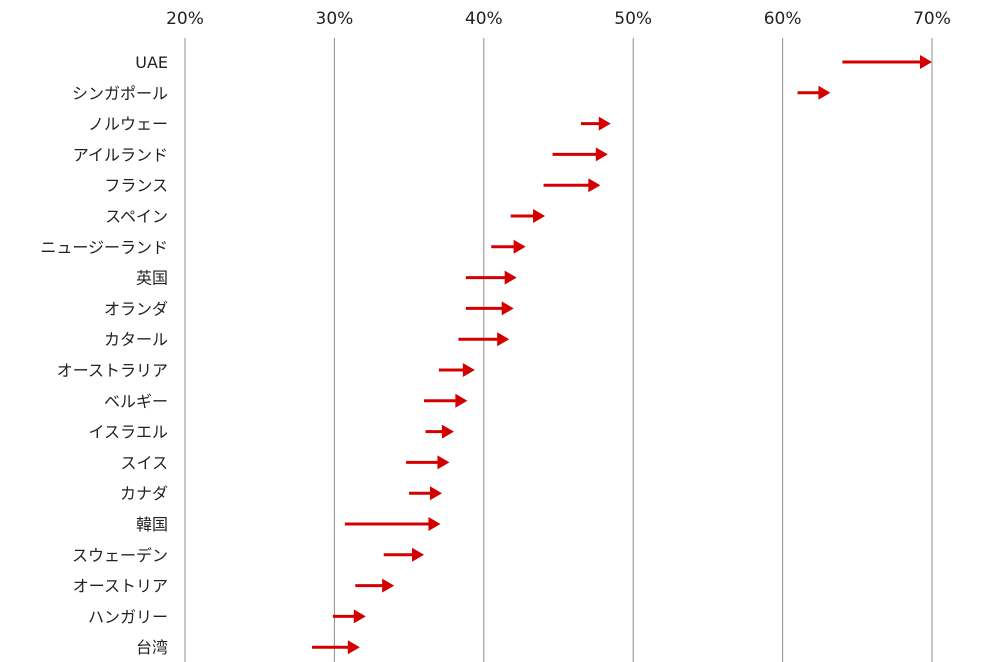 This screenshot has width=992, height=662. I want to click on category-label: ニュージーランド, so click(104, 247).